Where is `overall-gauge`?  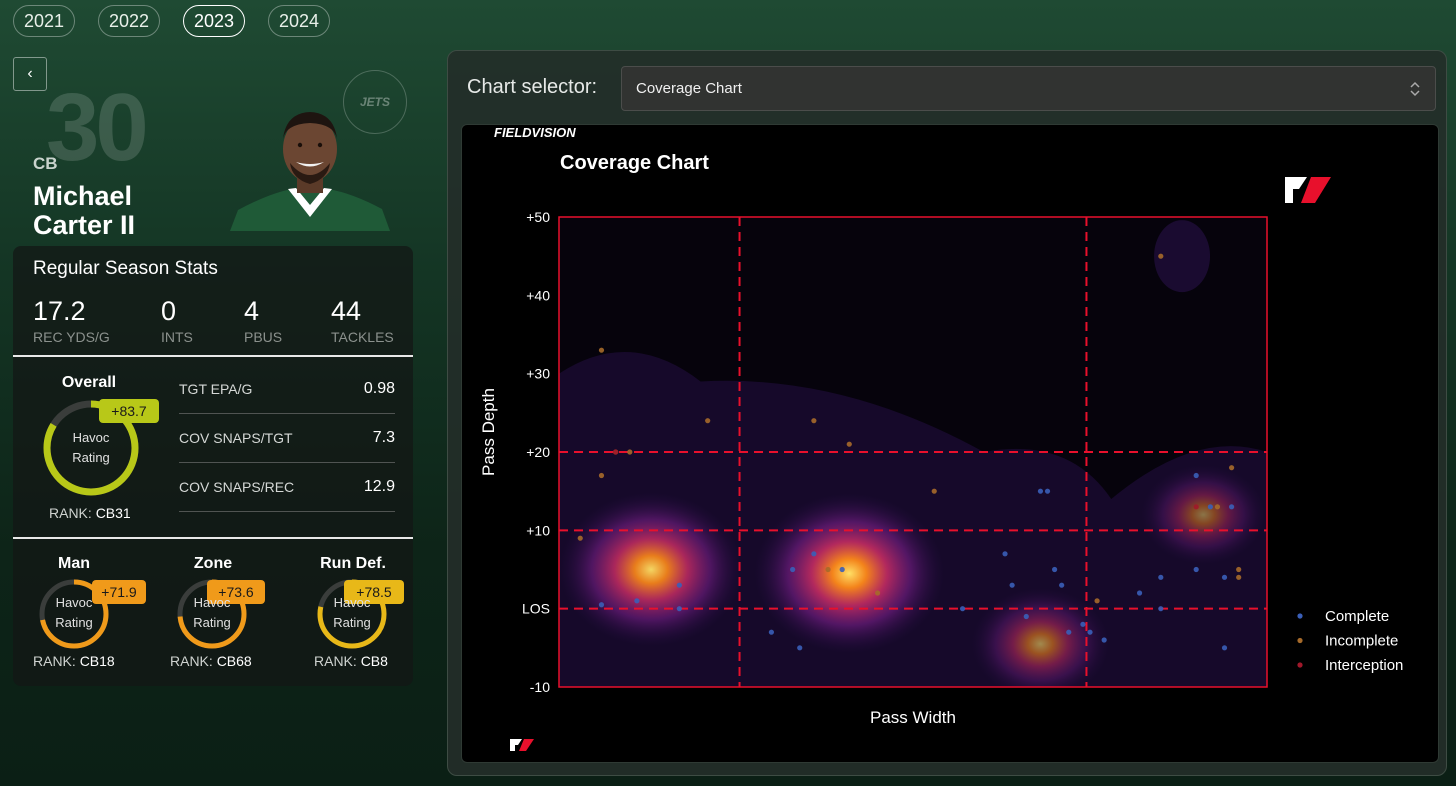 overall-gauge is located at coordinates (91, 448).